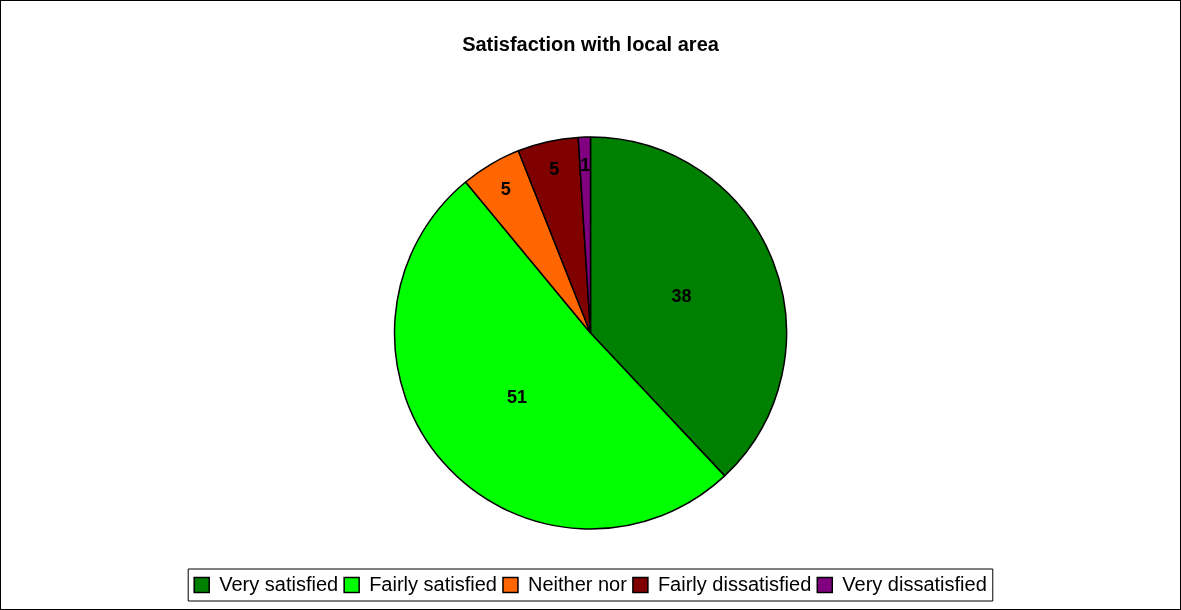 This screenshot has height=610, width=1181. Describe the element at coordinates (279, 583) in the screenshot. I see `legend-label: Very satisfied` at that location.